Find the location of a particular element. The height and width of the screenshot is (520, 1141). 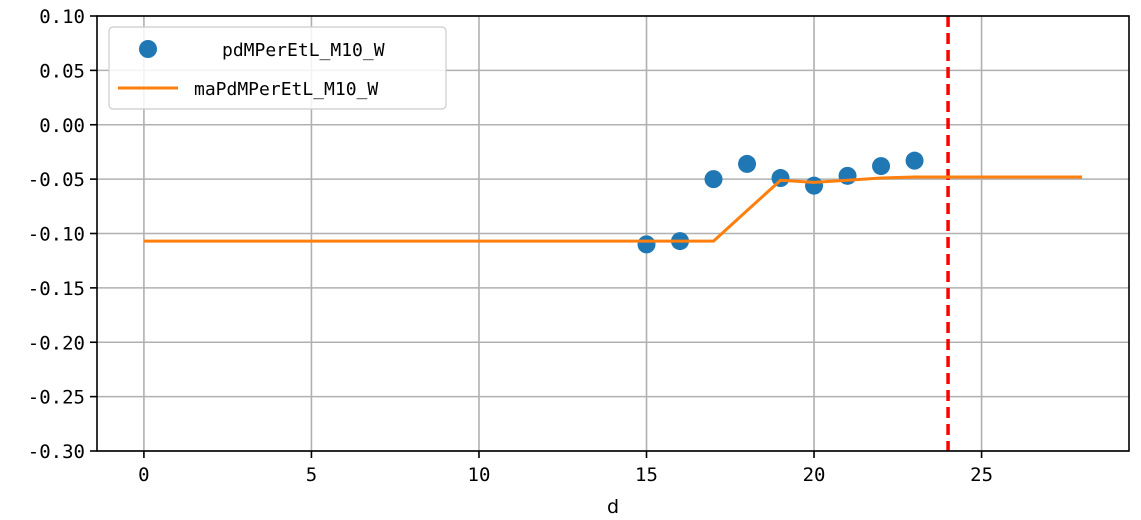

y-tick-label: -0.30 is located at coordinates (56, 452).